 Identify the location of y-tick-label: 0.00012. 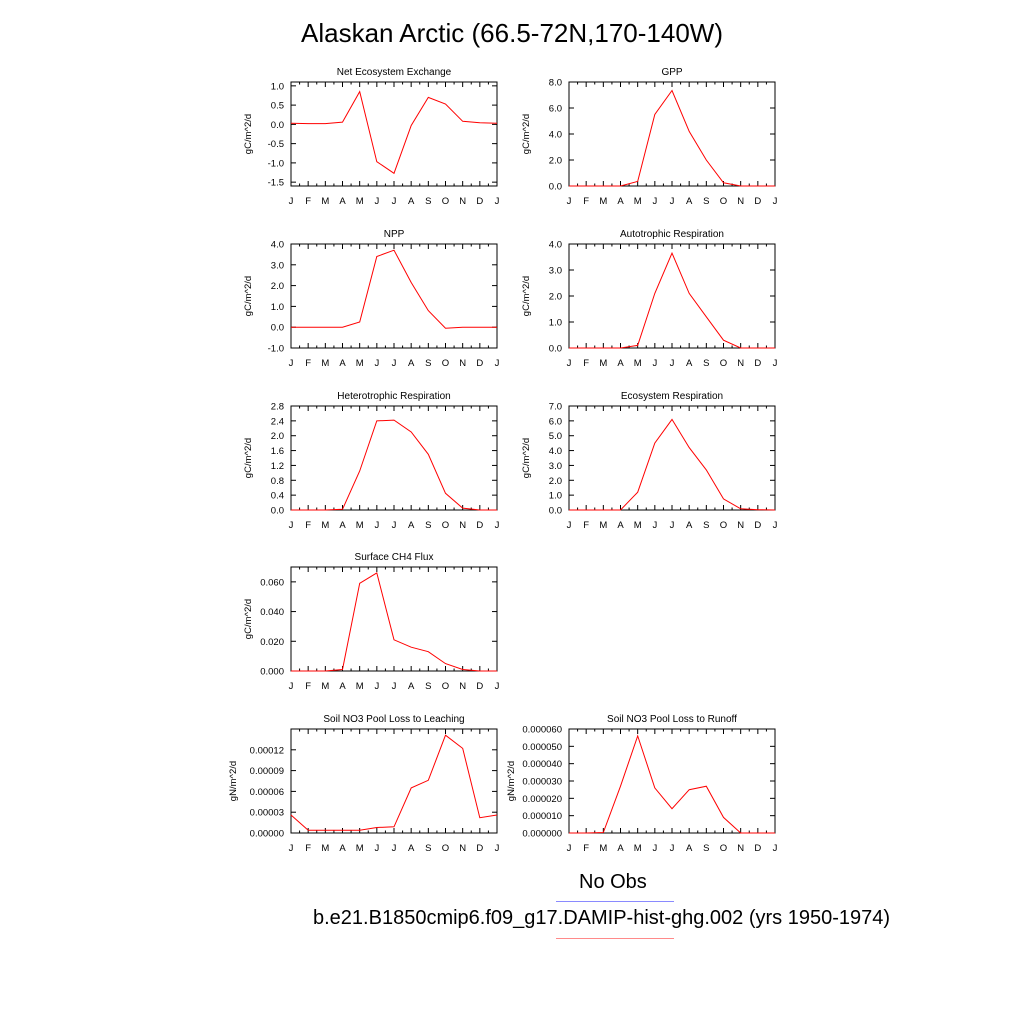
(267, 750).